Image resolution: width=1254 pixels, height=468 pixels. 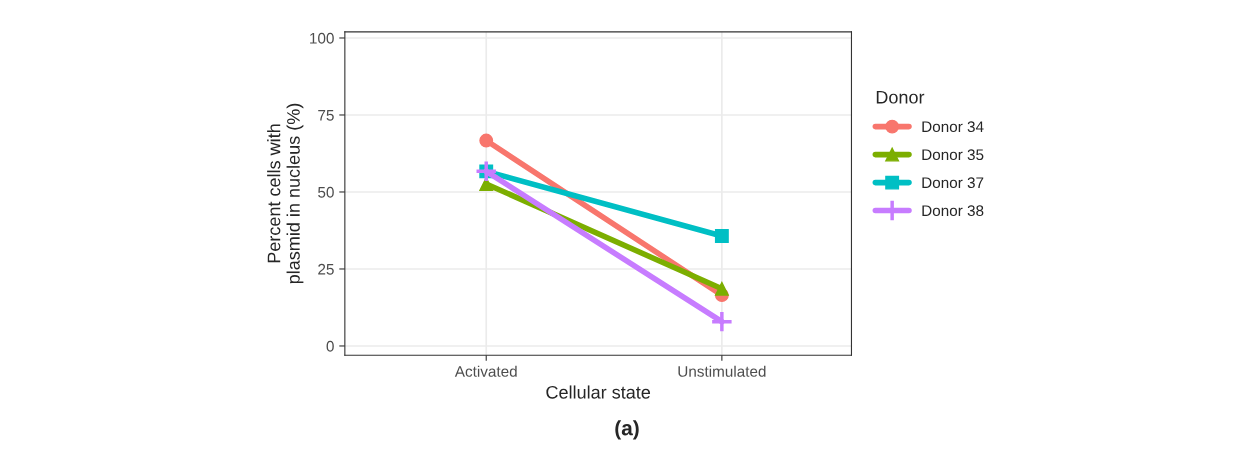 What do you see at coordinates (485, 371) in the screenshot?
I see `x-tick-label: Activated` at bounding box center [485, 371].